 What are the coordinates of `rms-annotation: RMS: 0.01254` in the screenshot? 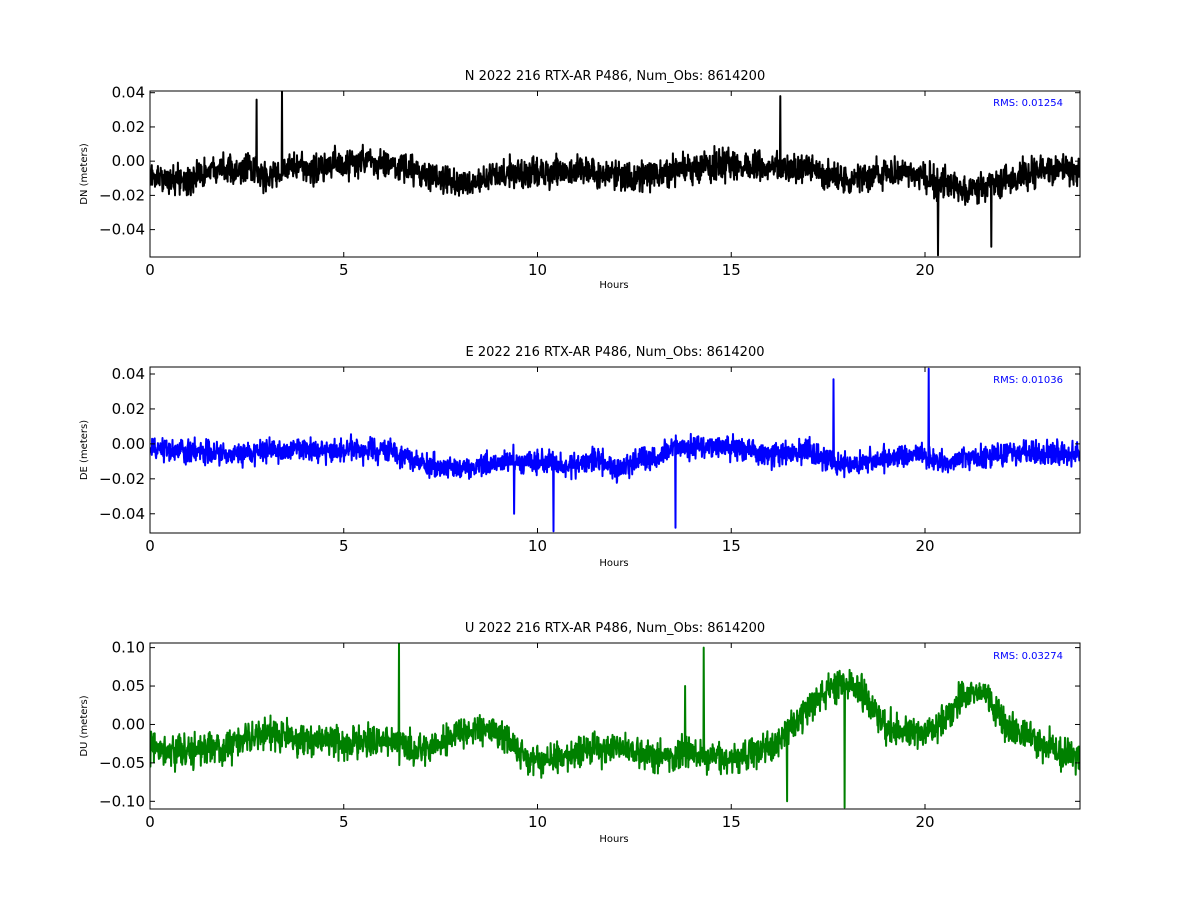 It's located at (1028, 103).